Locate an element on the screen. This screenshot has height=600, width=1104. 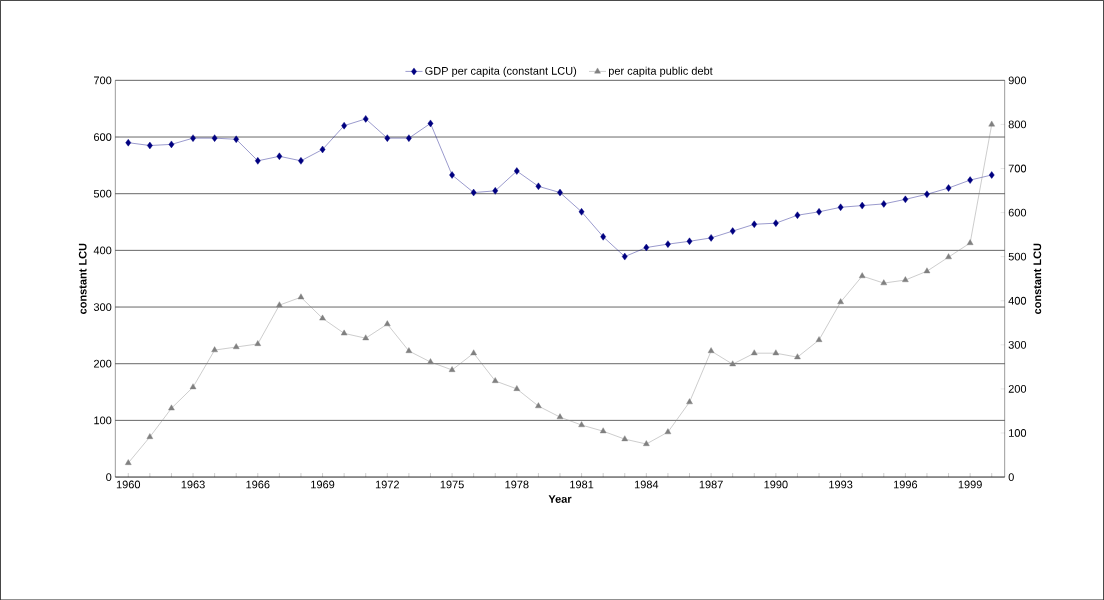
y2-tick-label: 900 is located at coordinates (1017, 80).